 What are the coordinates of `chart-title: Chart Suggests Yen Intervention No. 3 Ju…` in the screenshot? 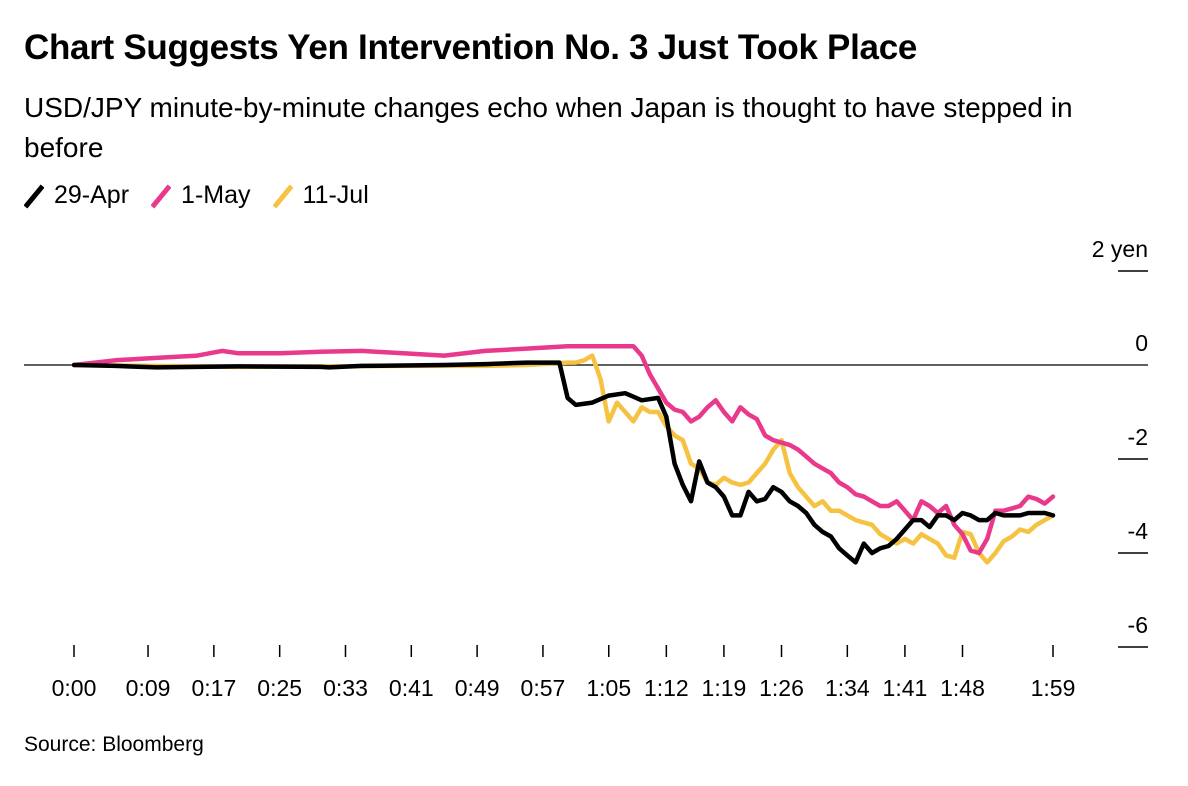 It's located at (471, 47).